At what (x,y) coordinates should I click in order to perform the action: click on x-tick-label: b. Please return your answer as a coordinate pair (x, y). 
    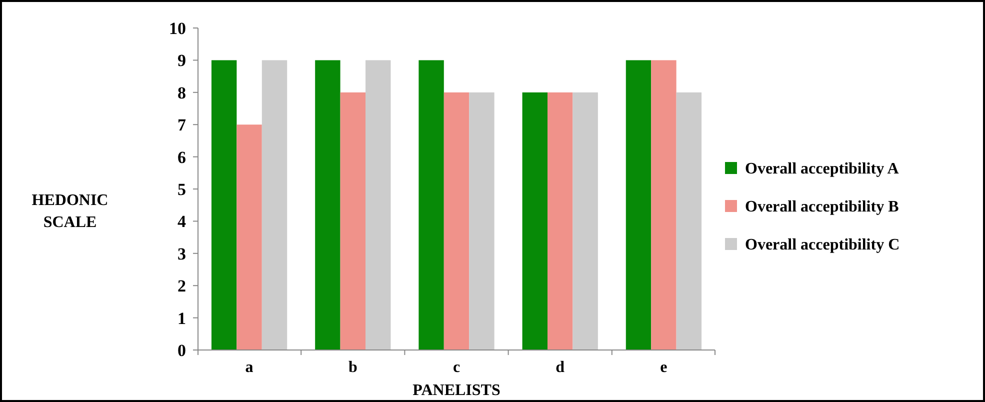
    Looking at the image, I should click on (353, 367).